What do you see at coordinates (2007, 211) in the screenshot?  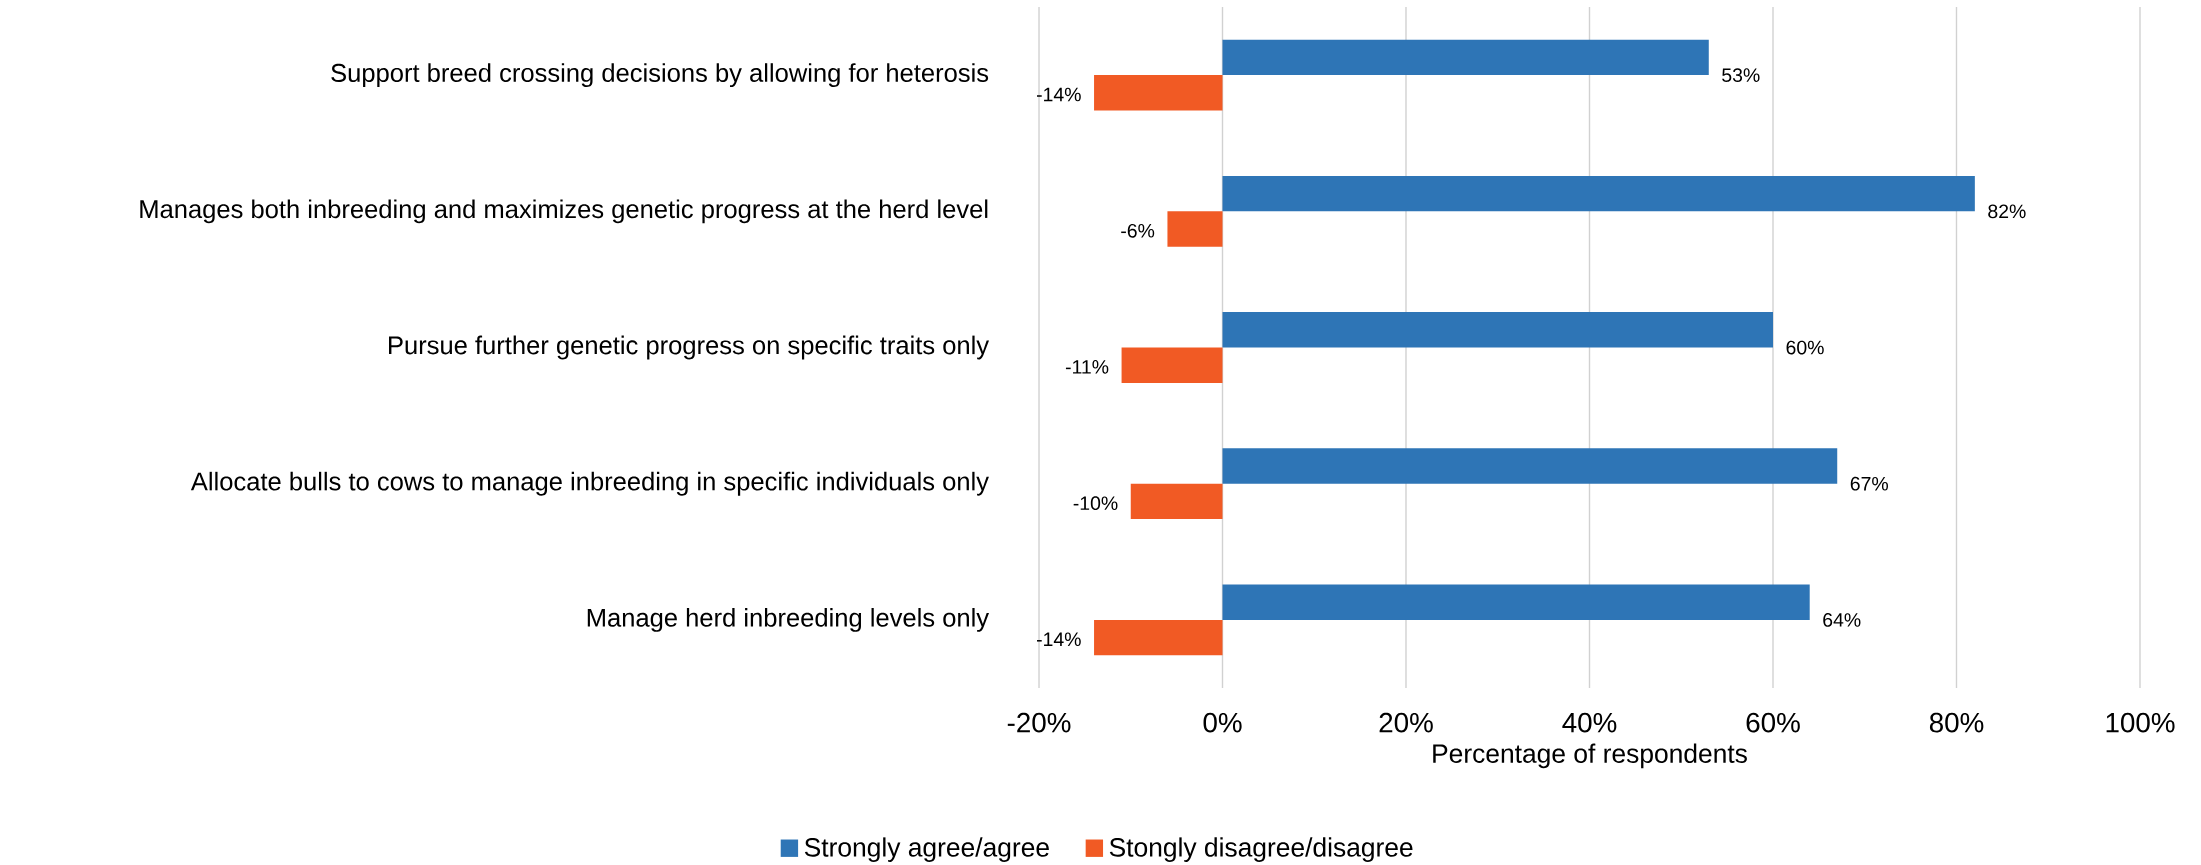 I see `data-label: 82%` at bounding box center [2007, 211].